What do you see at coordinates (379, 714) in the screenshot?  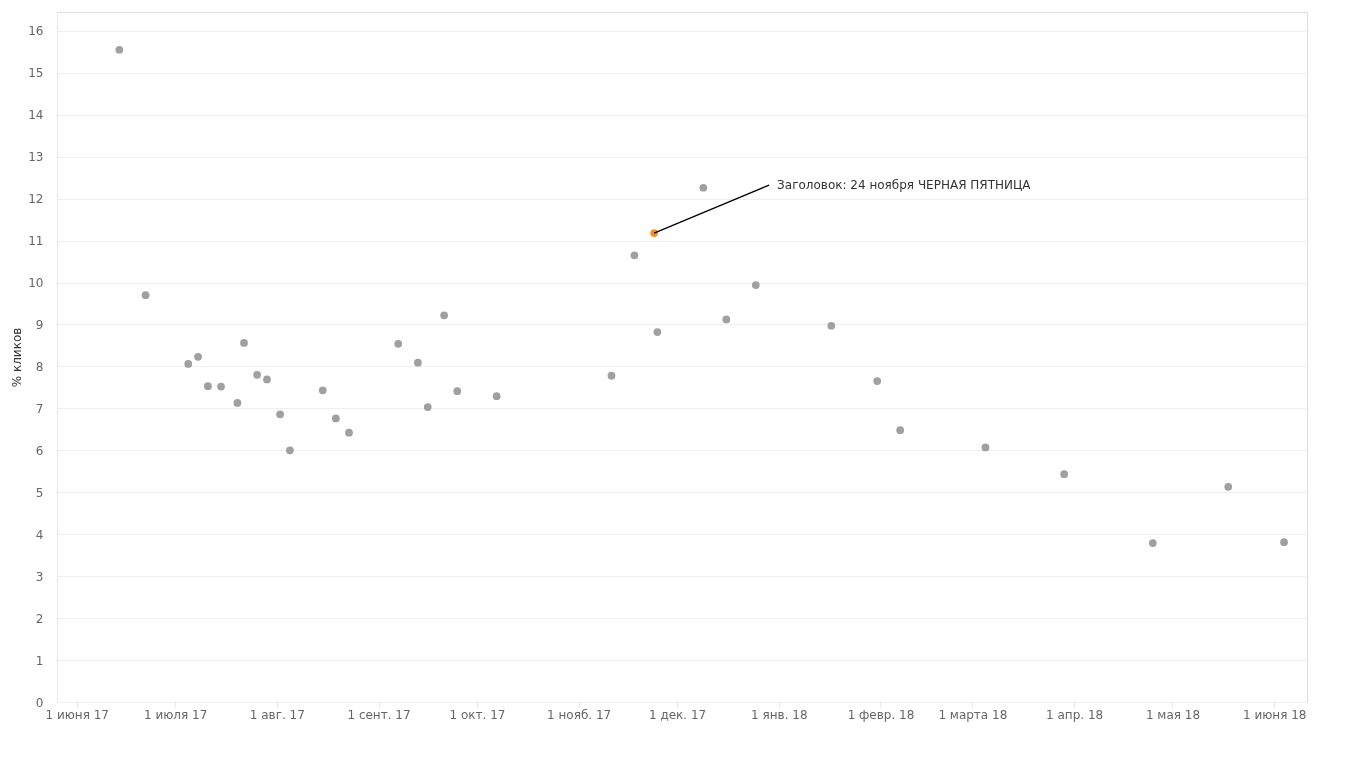 I see `x-tick-label: 1 сент. 17` at bounding box center [379, 714].